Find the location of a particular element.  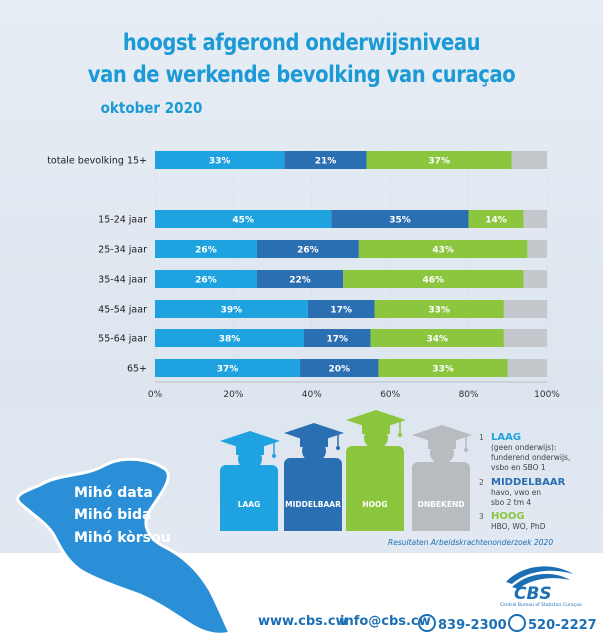

phone-1: 839-2300 is located at coordinates (462, 623).